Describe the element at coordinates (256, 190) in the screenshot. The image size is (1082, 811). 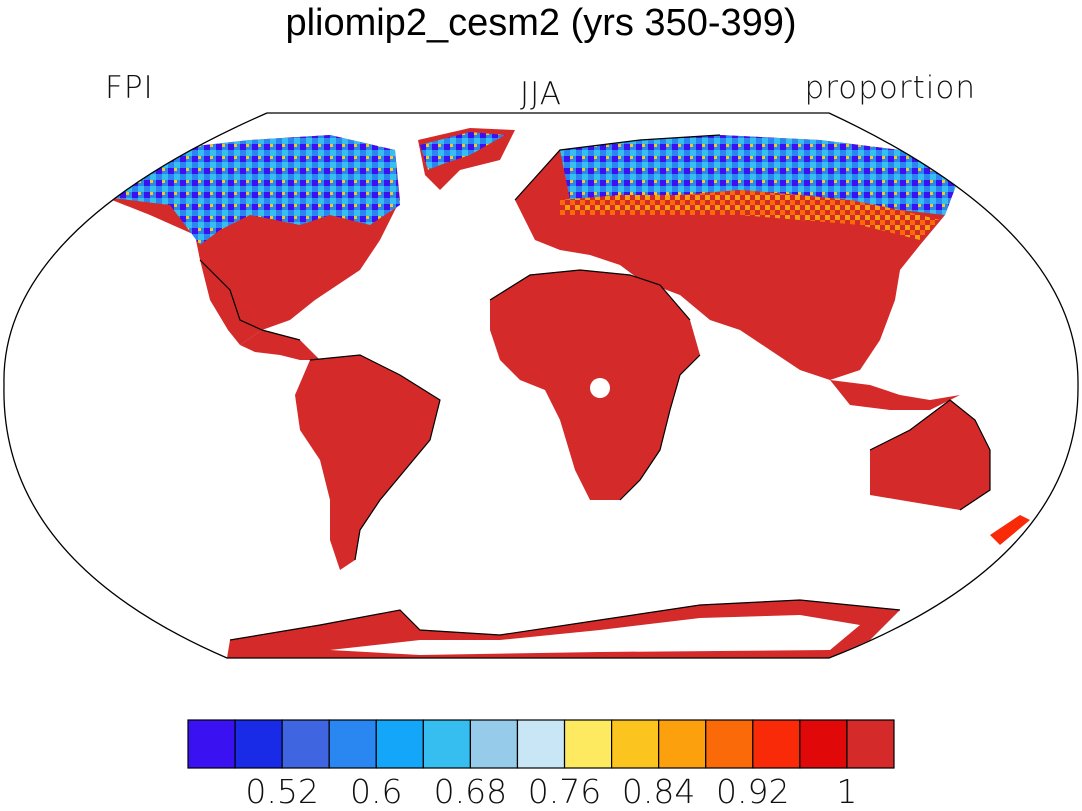
I see `north-america-cold-zone` at that location.